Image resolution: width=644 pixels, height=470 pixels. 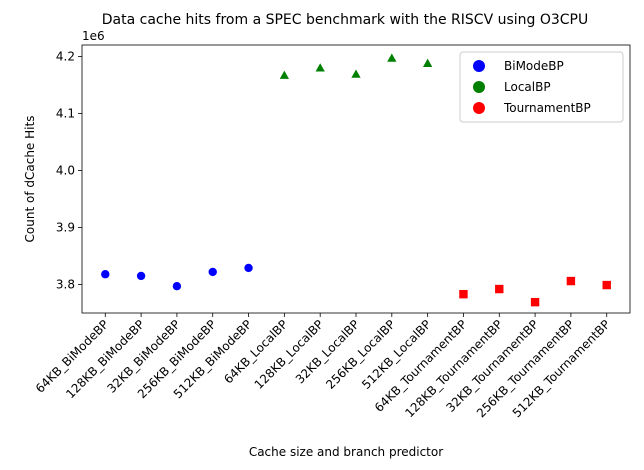 What do you see at coordinates (327, 351) in the screenshot?
I see `x-tick-label: 32KB_LocalBP` at bounding box center [327, 351].